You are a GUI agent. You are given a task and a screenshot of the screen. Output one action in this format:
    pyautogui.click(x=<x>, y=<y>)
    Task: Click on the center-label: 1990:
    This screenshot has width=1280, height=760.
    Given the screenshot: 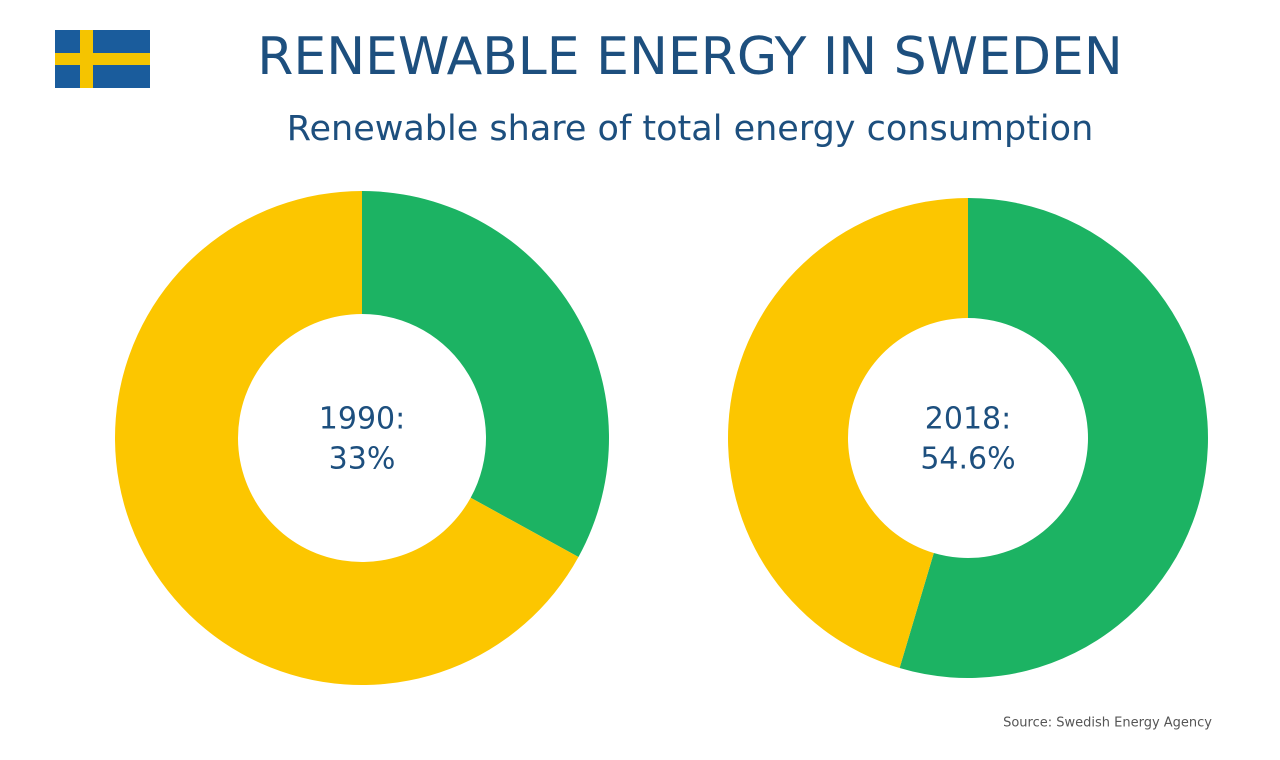 What is the action you would take?
    pyautogui.click(x=362, y=419)
    